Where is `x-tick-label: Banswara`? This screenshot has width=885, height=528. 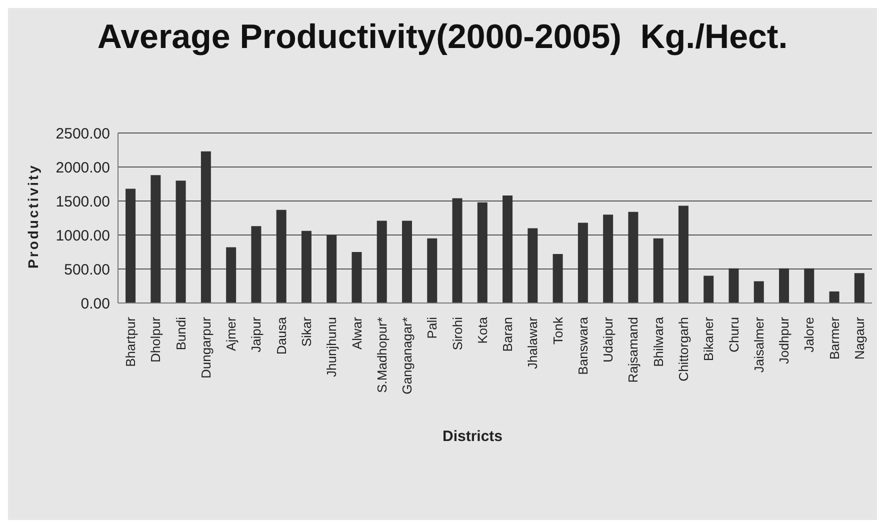
x-tick-label: Banswara is located at coordinates (582, 345).